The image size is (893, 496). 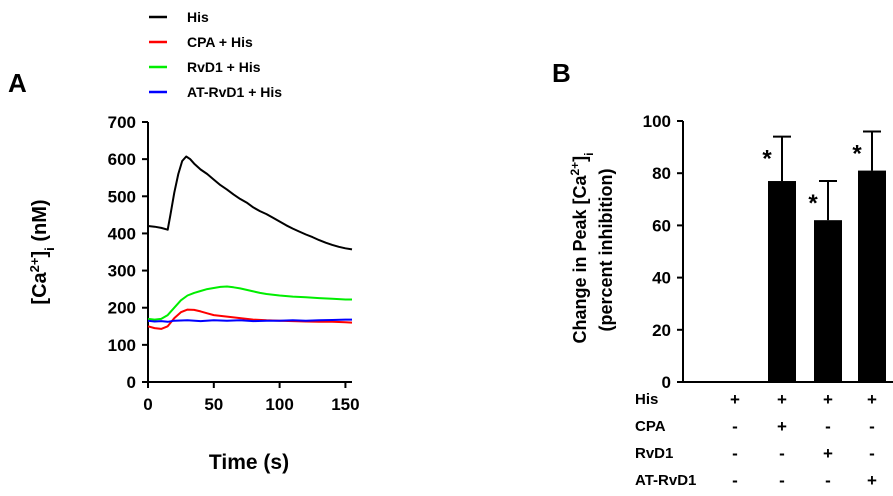 I want to click on panel-a-letter: A, so click(x=17, y=83).